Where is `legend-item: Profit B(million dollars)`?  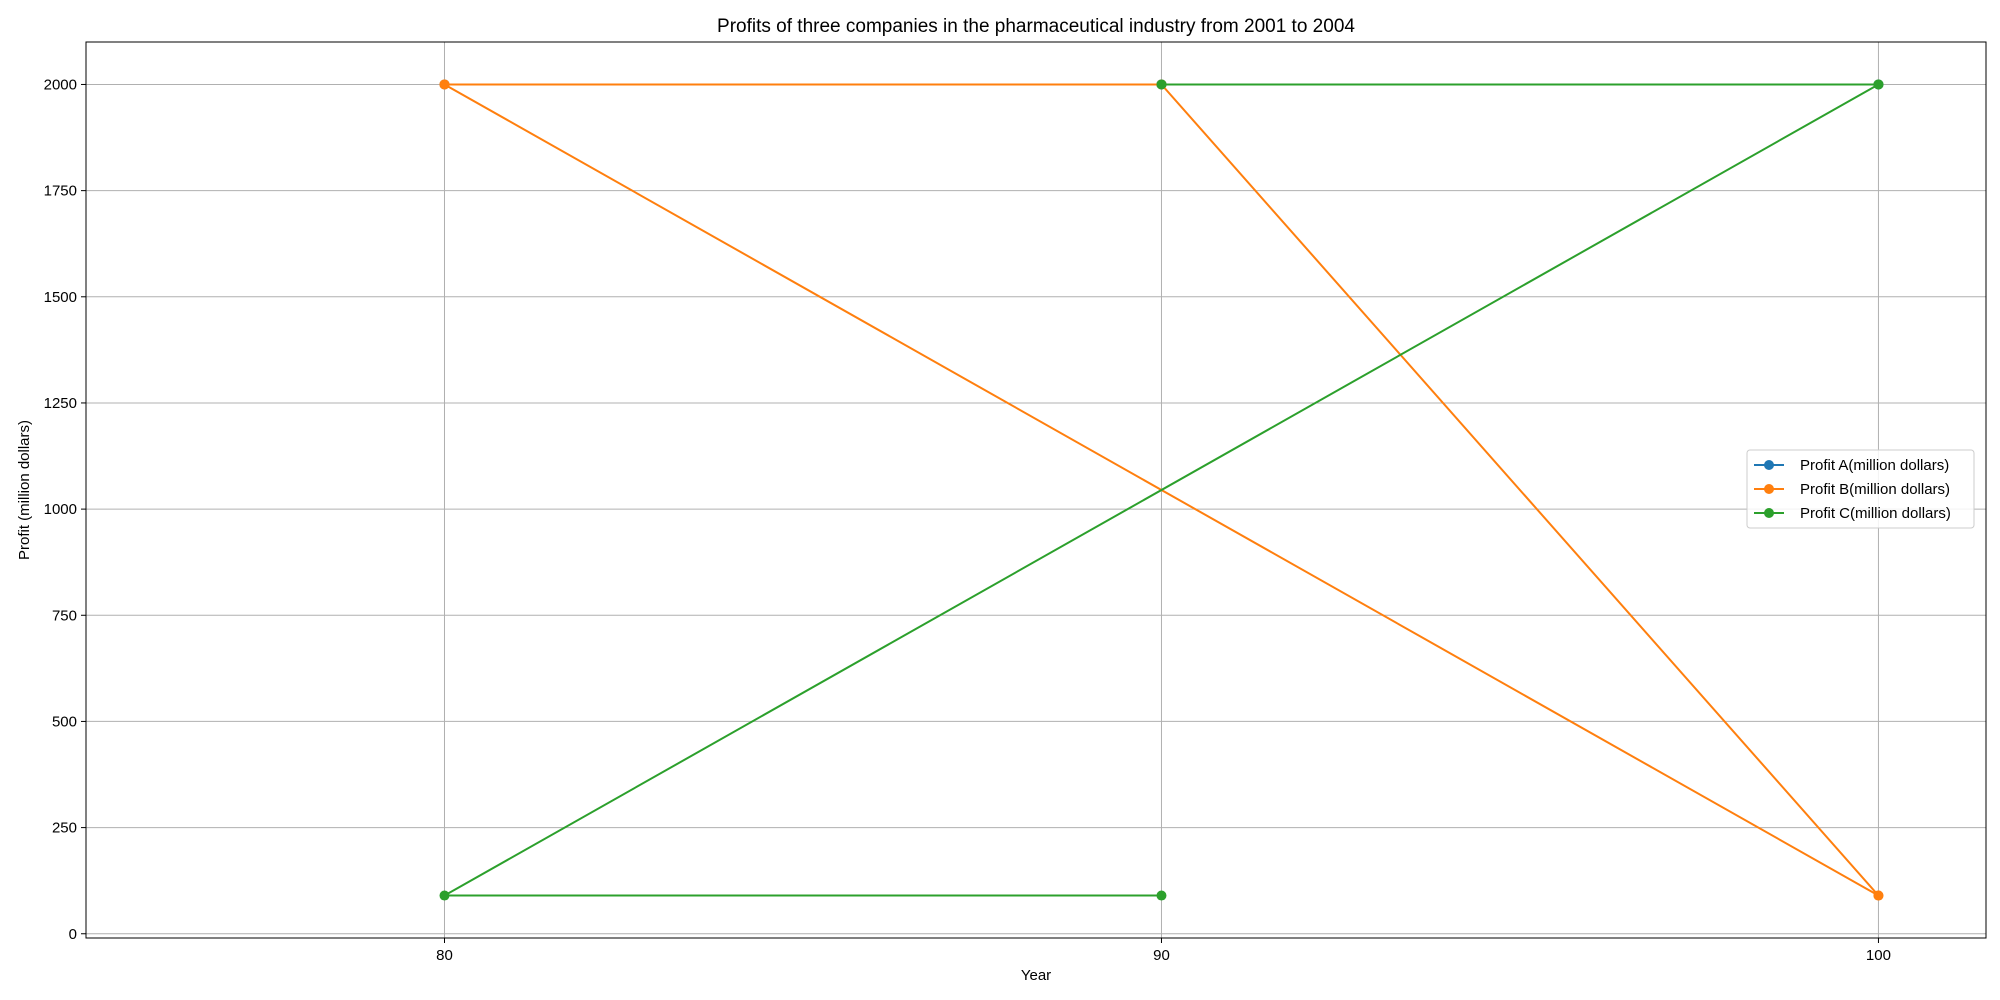
legend-item: Profit B(million dollars) is located at coordinates (1852, 489).